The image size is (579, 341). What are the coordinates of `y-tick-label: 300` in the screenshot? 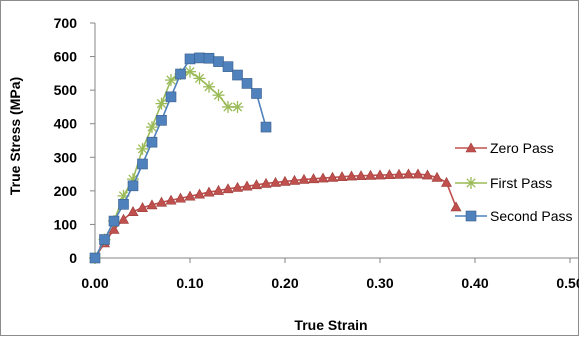 It's located at (66, 157).